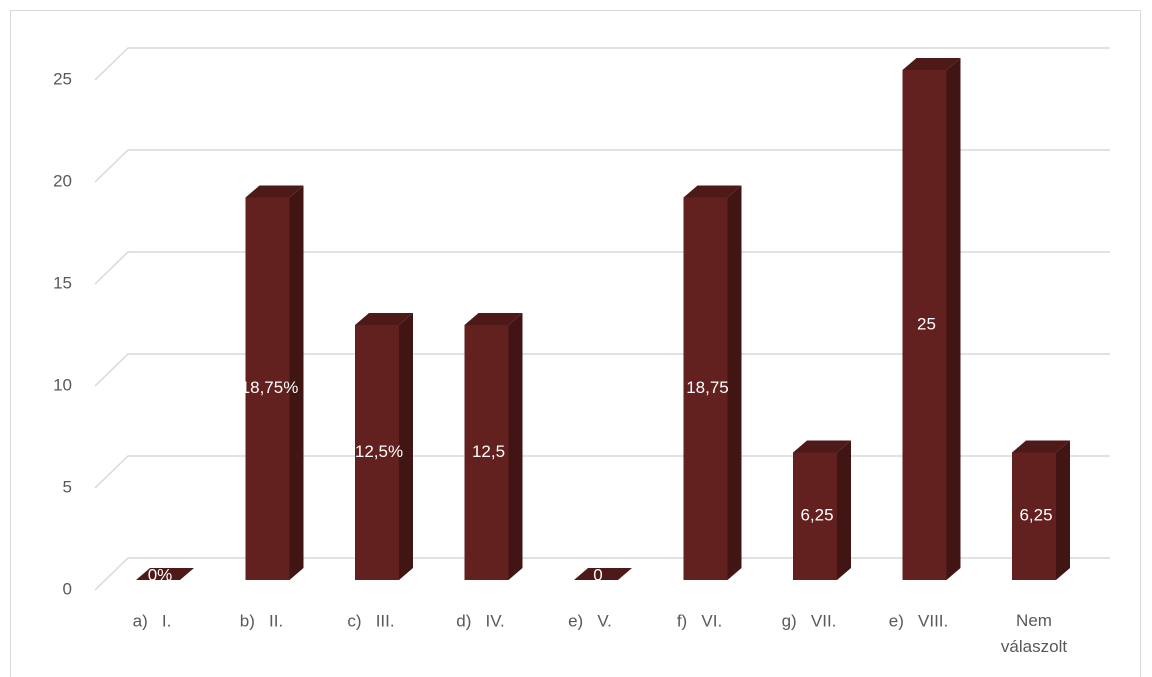  What do you see at coordinates (62, 282) in the screenshot?
I see `y-tick-label: 15` at bounding box center [62, 282].